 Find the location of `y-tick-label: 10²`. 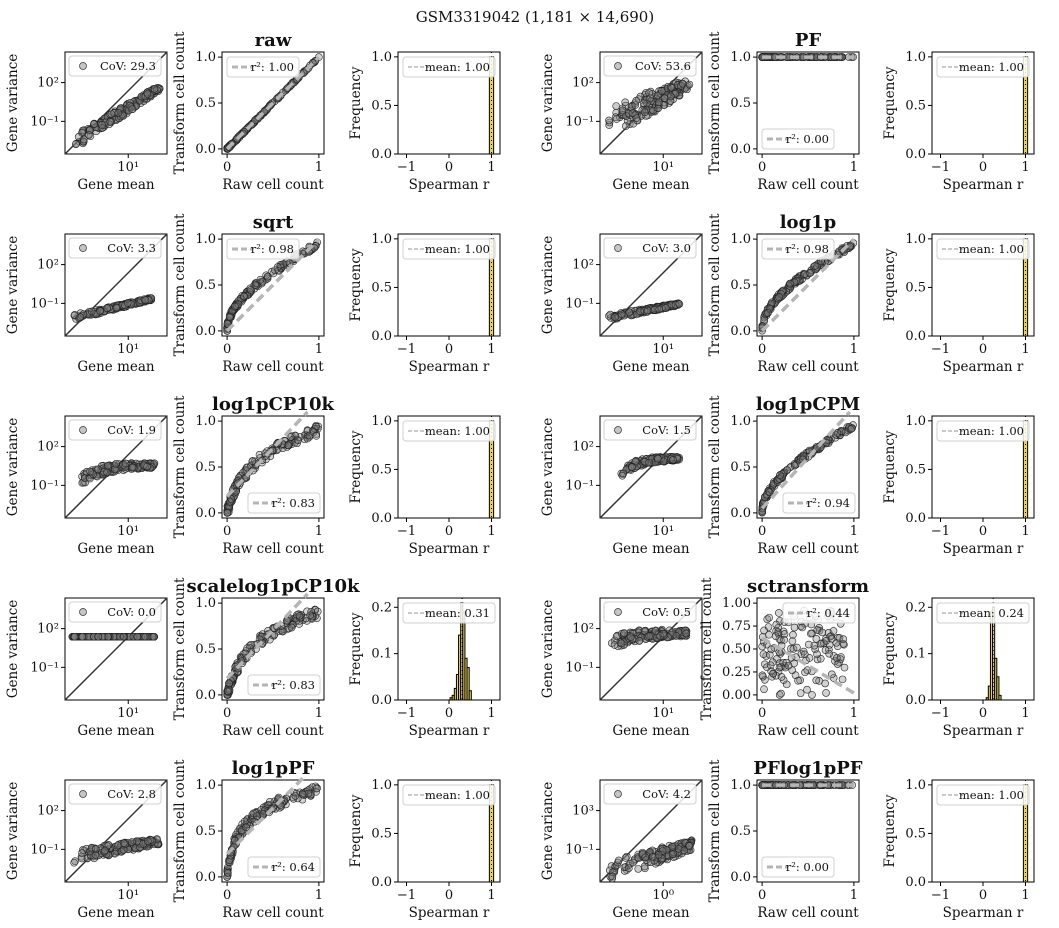

y-tick-label: 10² is located at coordinates (583, 265).